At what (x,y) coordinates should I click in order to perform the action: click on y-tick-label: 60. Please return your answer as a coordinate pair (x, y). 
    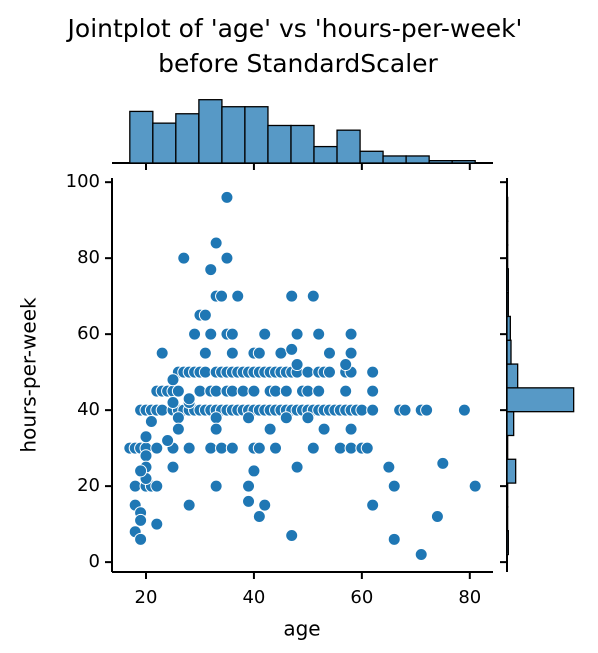
    Looking at the image, I should click on (88, 333).